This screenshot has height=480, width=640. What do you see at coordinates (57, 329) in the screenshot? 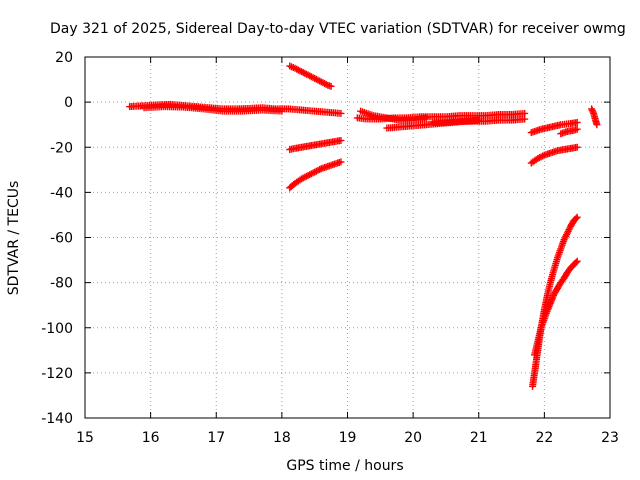
I see `y-tick-label: -100` at bounding box center [57, 329].